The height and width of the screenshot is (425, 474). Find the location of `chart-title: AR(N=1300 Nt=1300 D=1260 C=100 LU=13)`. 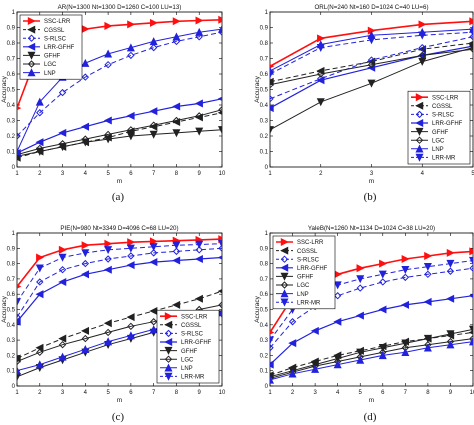

chart-title: AR(N=1300 Nt=1300 D=1260 C=100 LU=13) is located at coordinates (120, 7).